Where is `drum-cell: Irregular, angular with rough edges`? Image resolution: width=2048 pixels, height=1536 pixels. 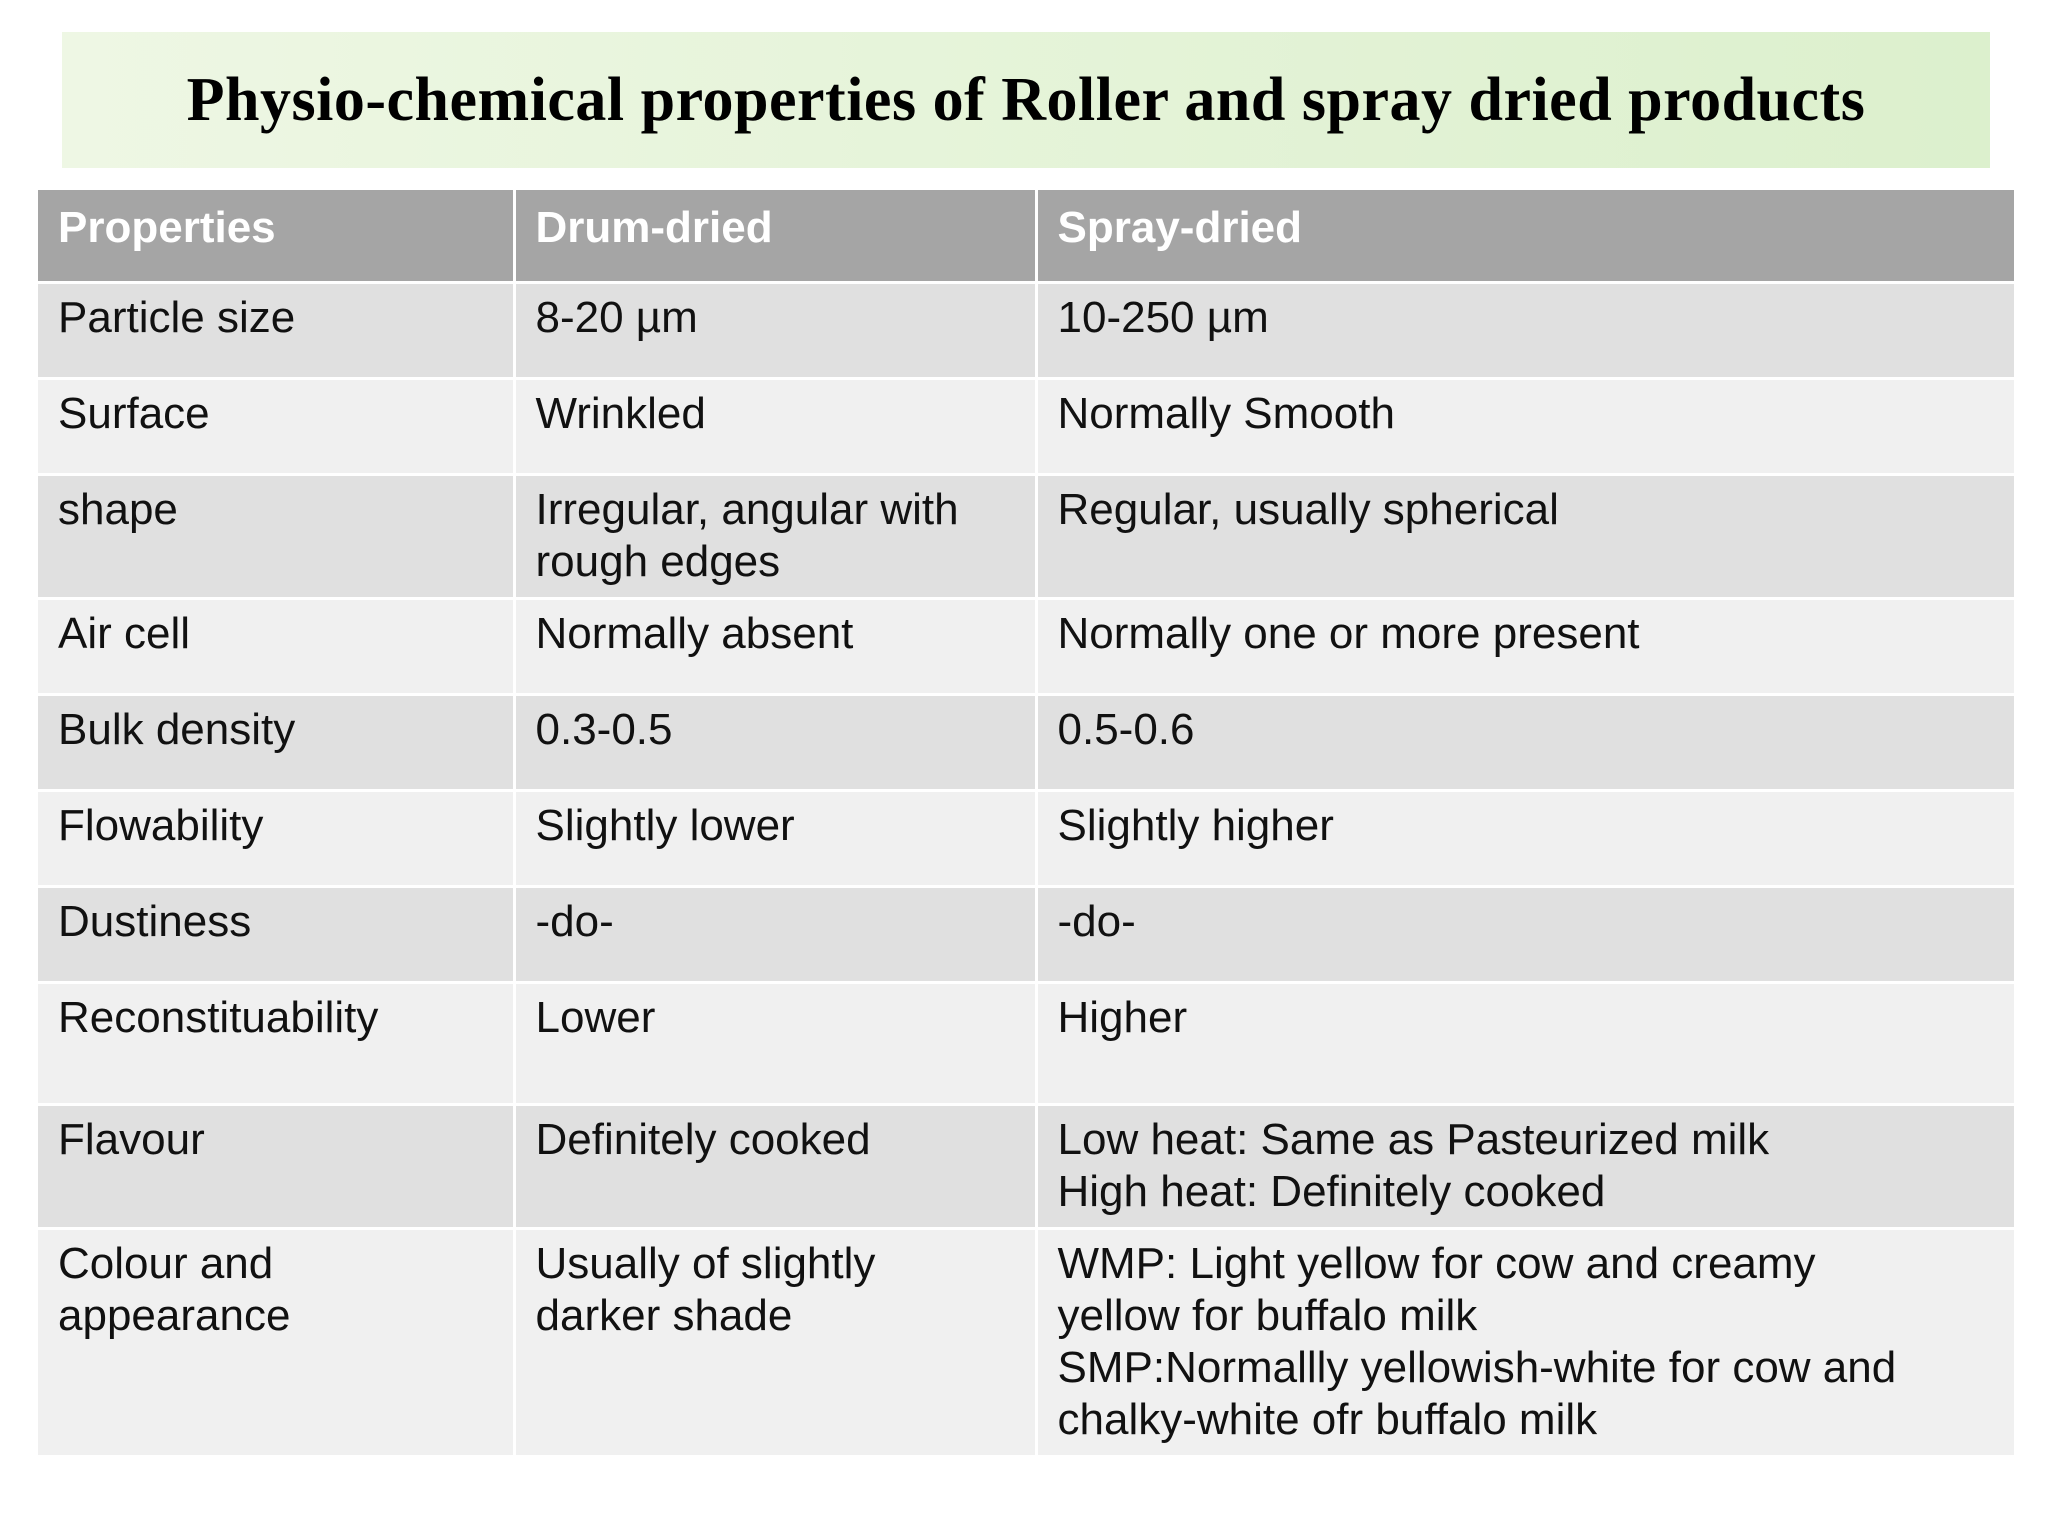
drum-cell: Irregular, angular with rough edges is located at coordinates (776, 537).